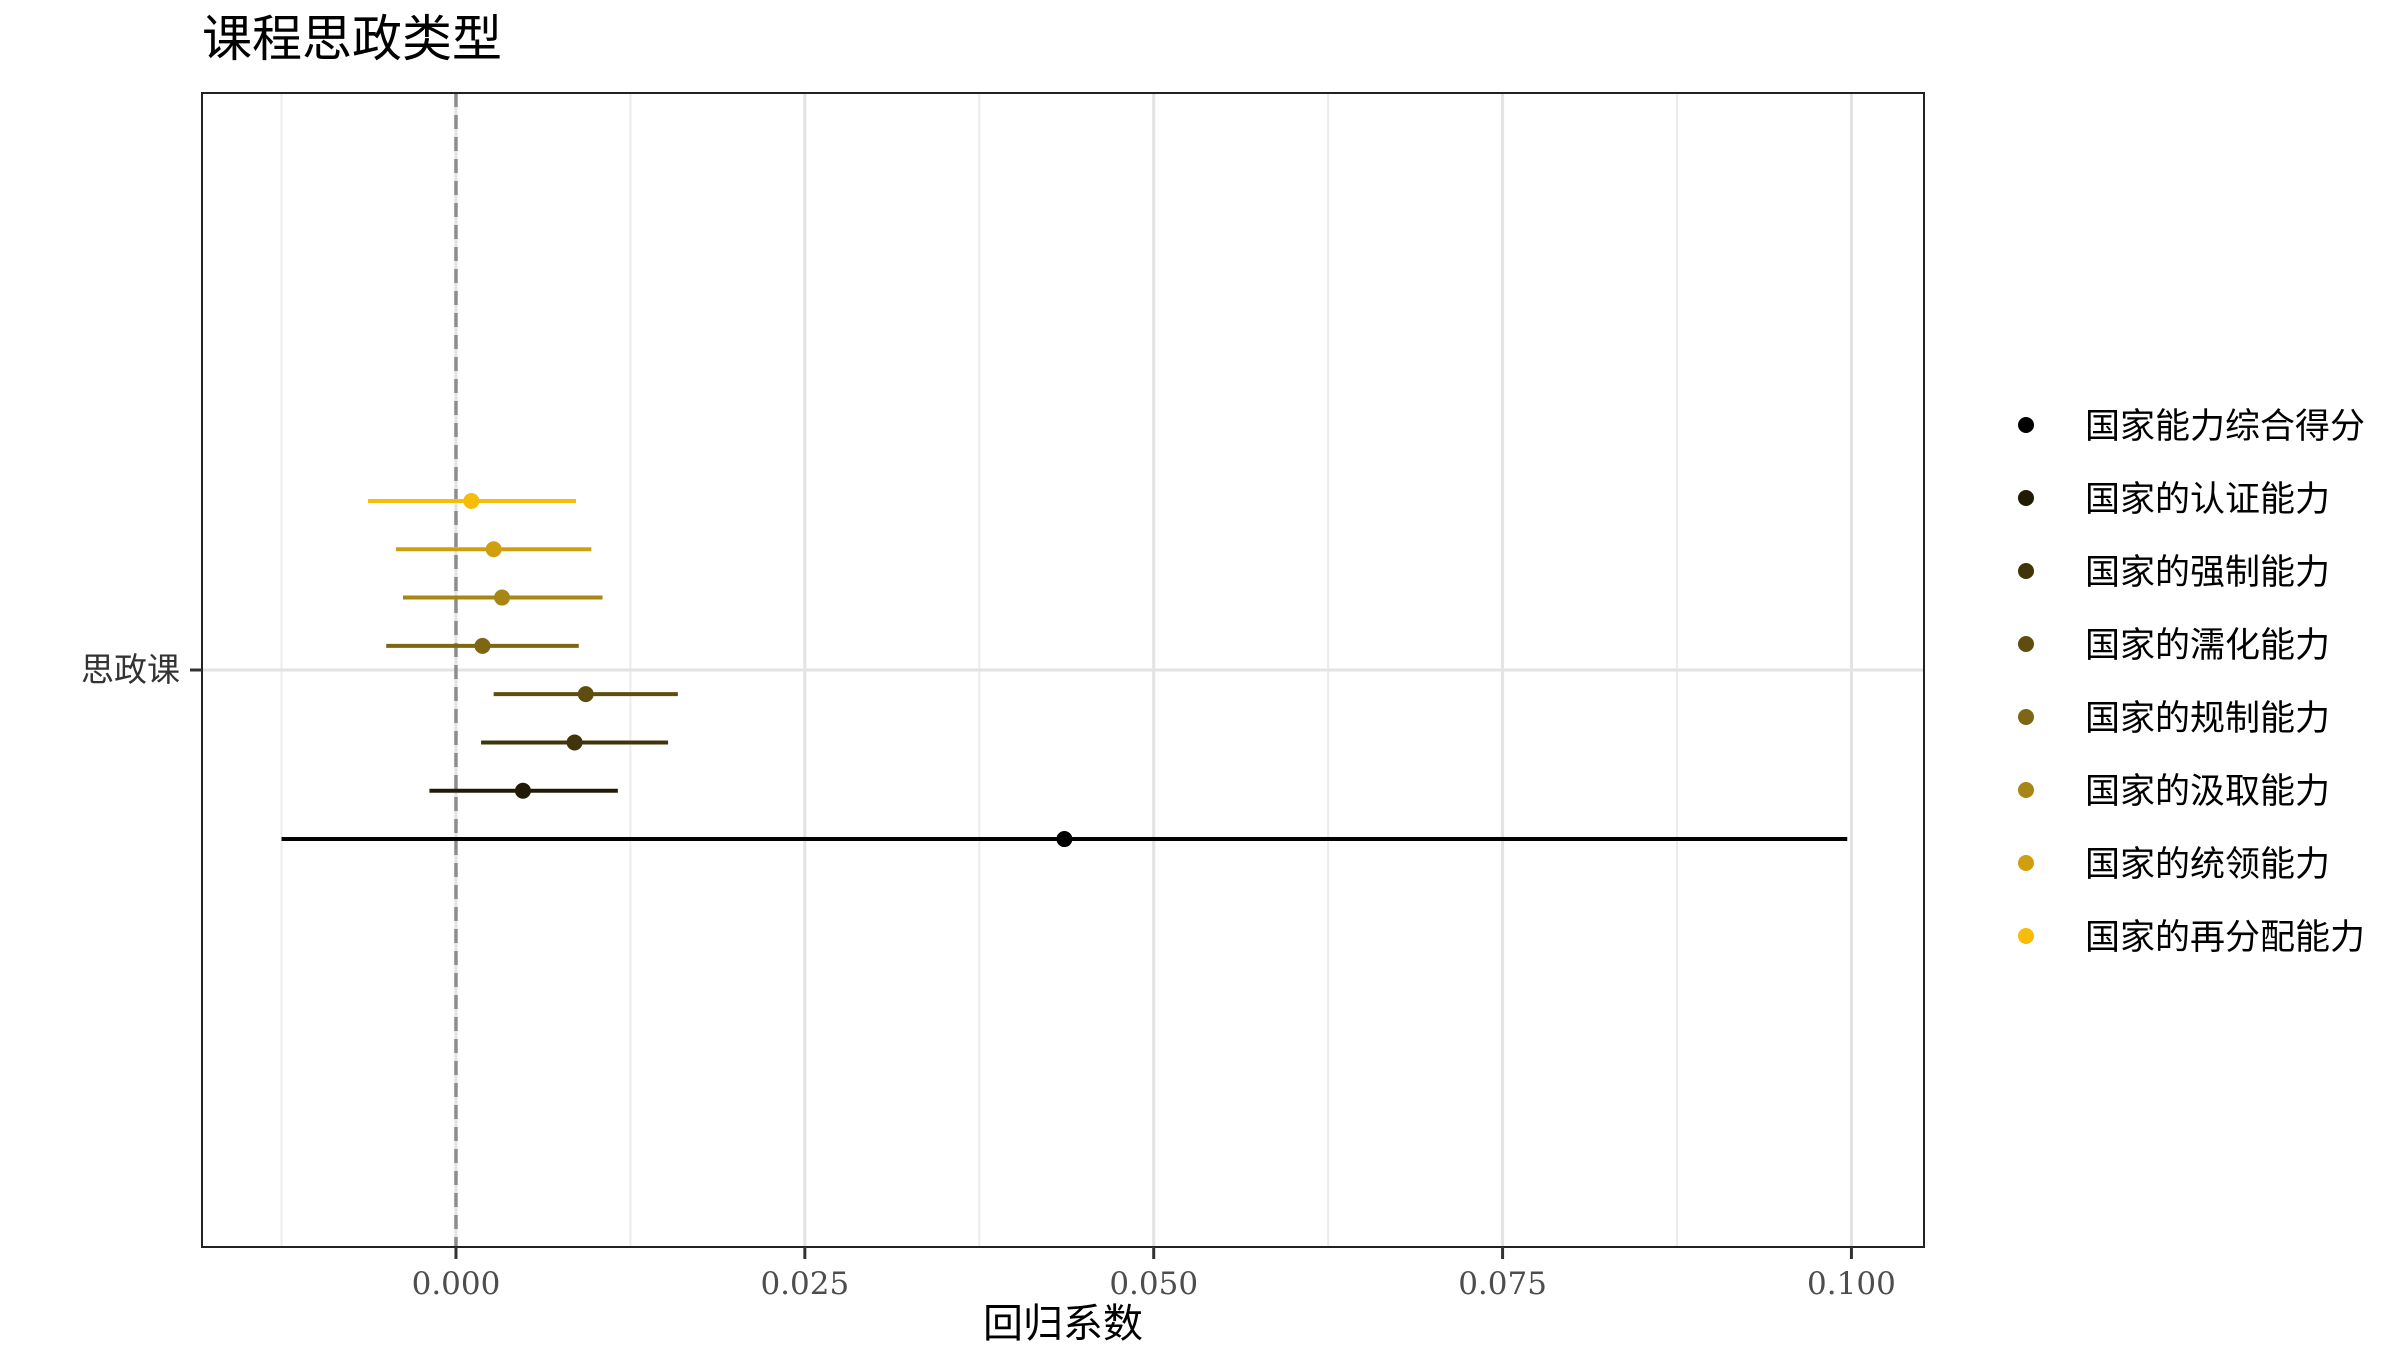 The width and height of the screenshot is (2400, 1350). What do you see at coordinates (2207, 719) in the screenshot?
I see `legend-label: 国家的规制能力` at bounding box center [2207, 719].